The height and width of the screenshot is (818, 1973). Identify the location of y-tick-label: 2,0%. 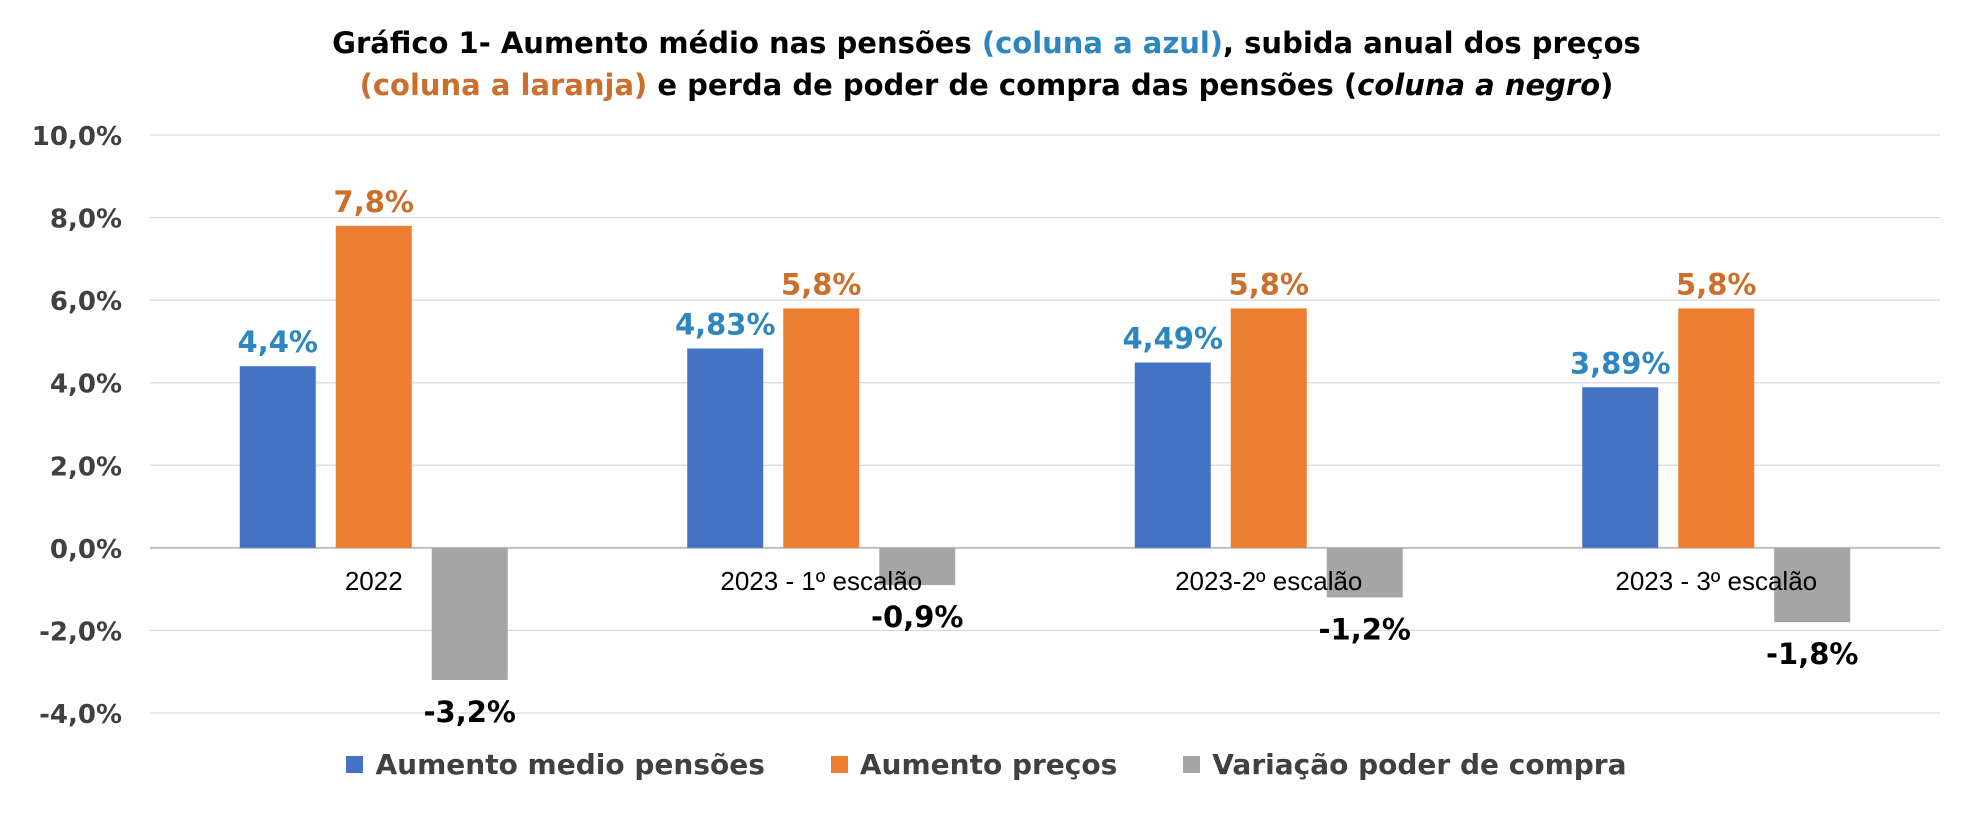
(86, 467).